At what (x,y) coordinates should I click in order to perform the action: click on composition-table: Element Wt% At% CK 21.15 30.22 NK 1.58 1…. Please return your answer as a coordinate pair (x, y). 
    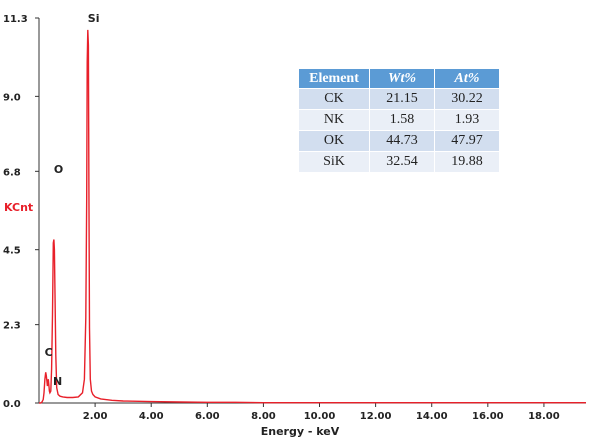
    Looking at the image, I should click on (399, 120).